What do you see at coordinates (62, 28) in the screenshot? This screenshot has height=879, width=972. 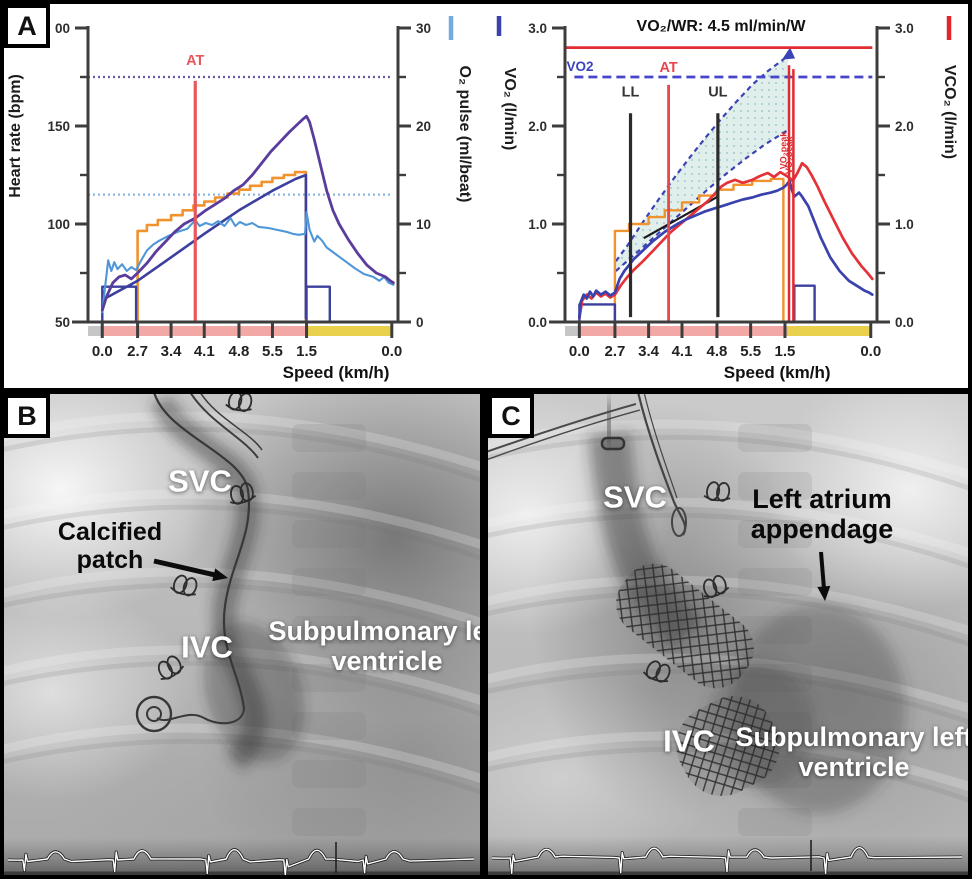 I see `y-tick-label: 00` at bounding box center [62, 28].